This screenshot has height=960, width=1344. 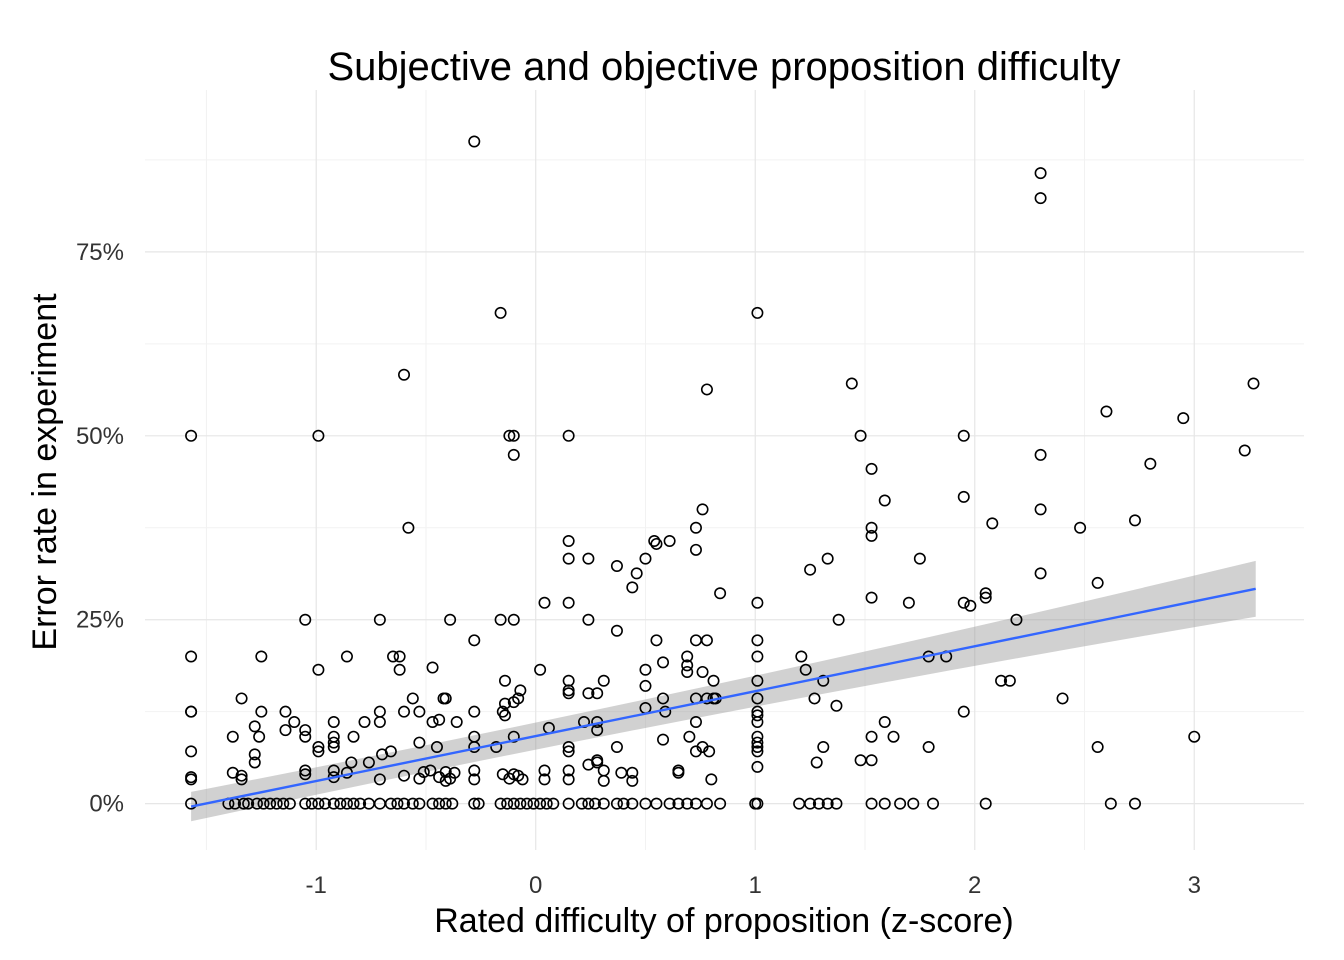 I want to click on x-tick-label: 0, so click(x=535, y=885).